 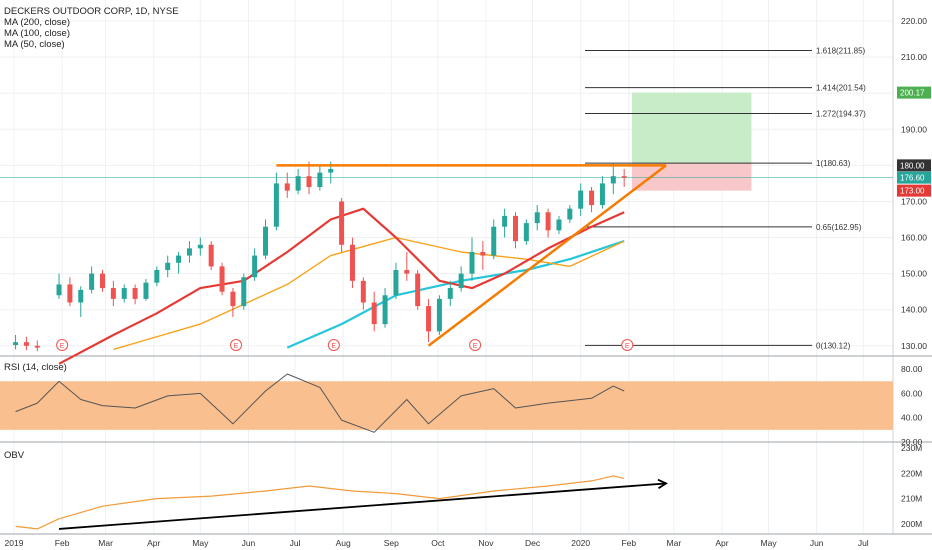 I want to click on rsi-tick-label: 60.00, so click(x=912, y=393).